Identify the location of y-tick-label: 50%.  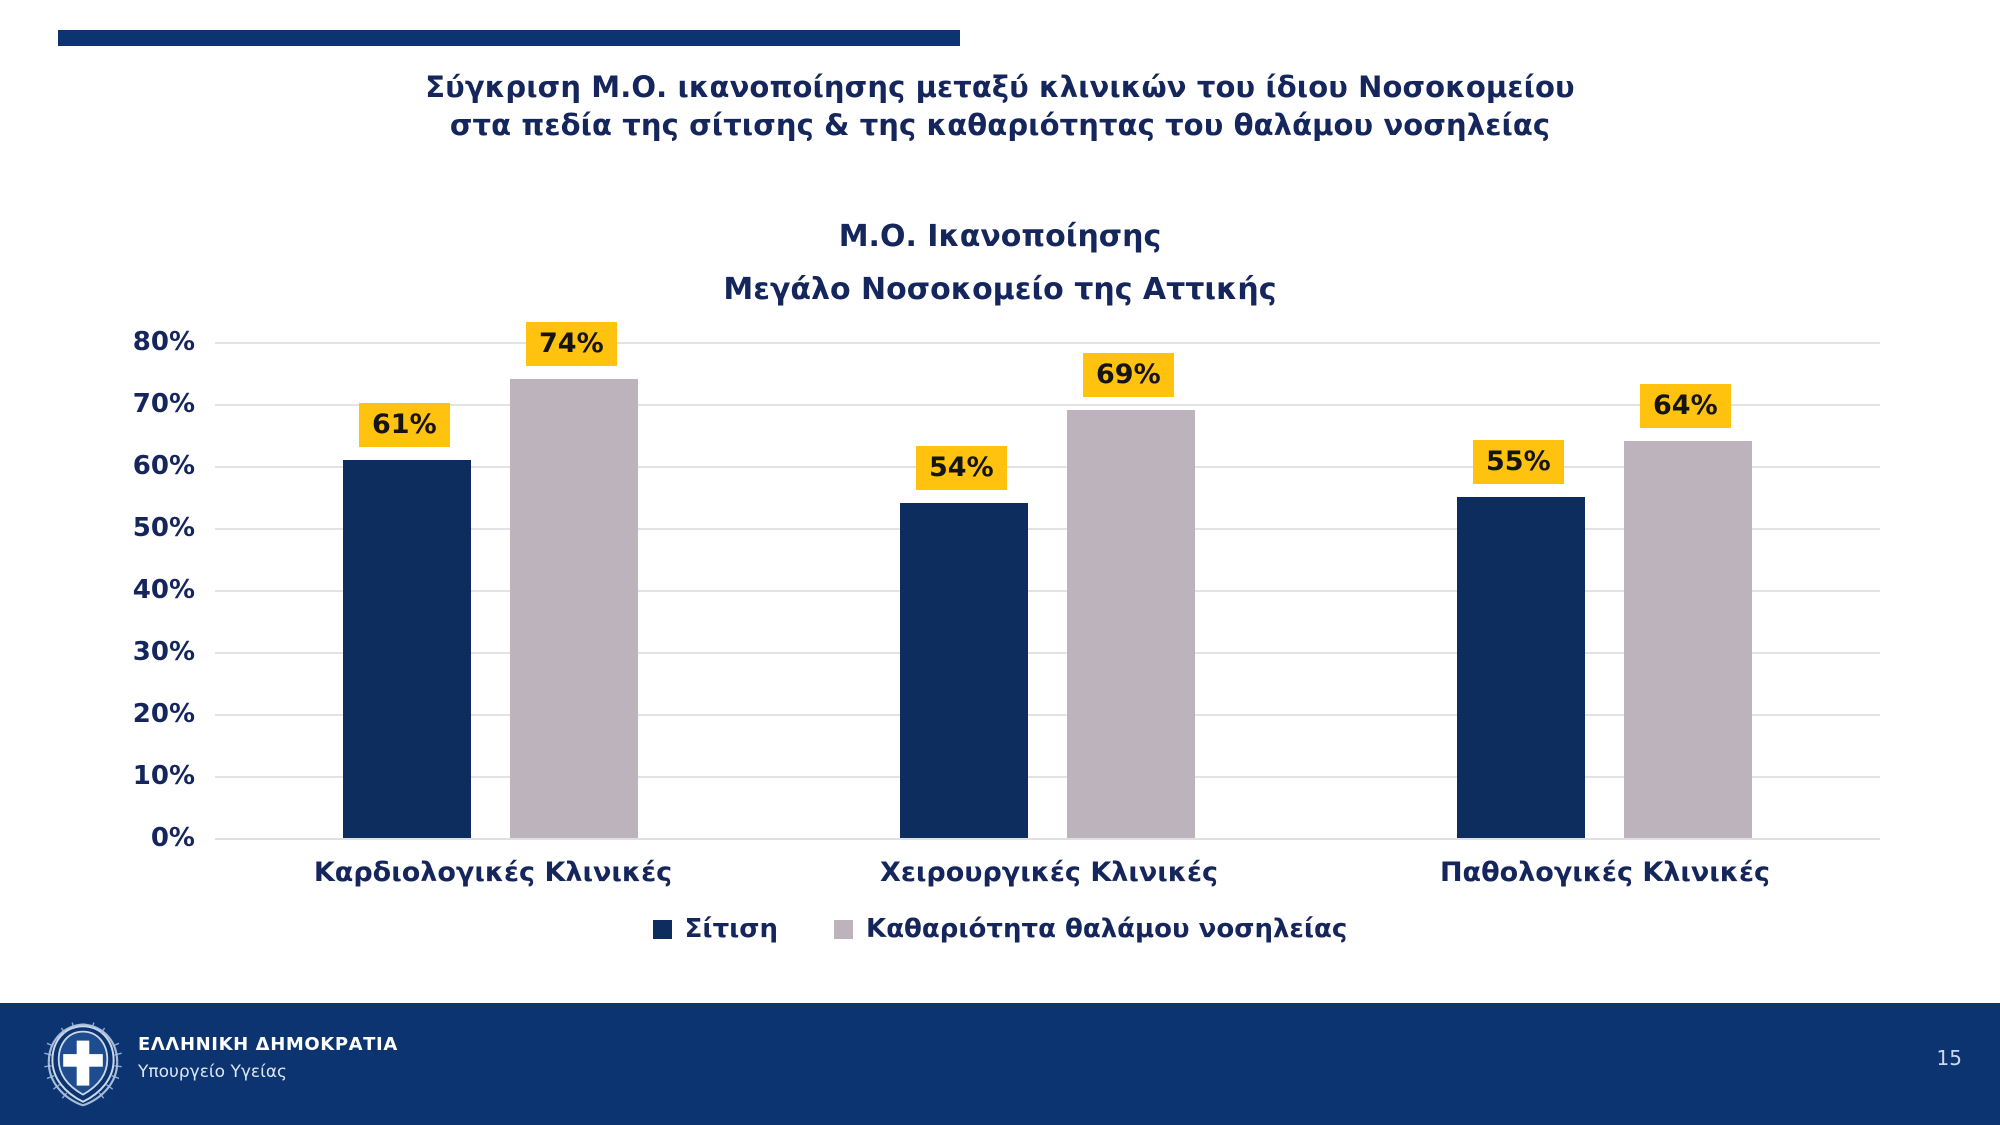
(163, 528).